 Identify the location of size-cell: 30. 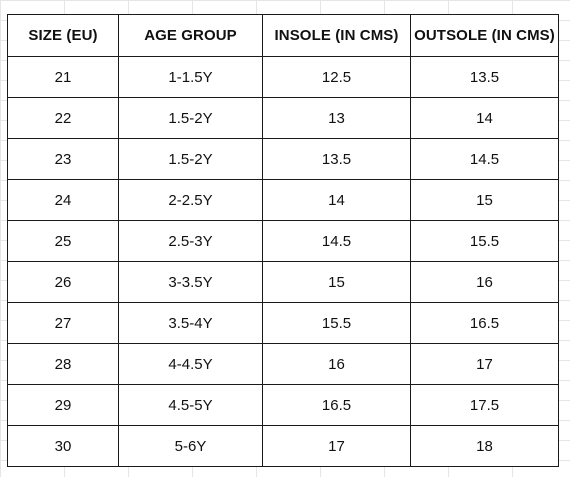
(63, 446).